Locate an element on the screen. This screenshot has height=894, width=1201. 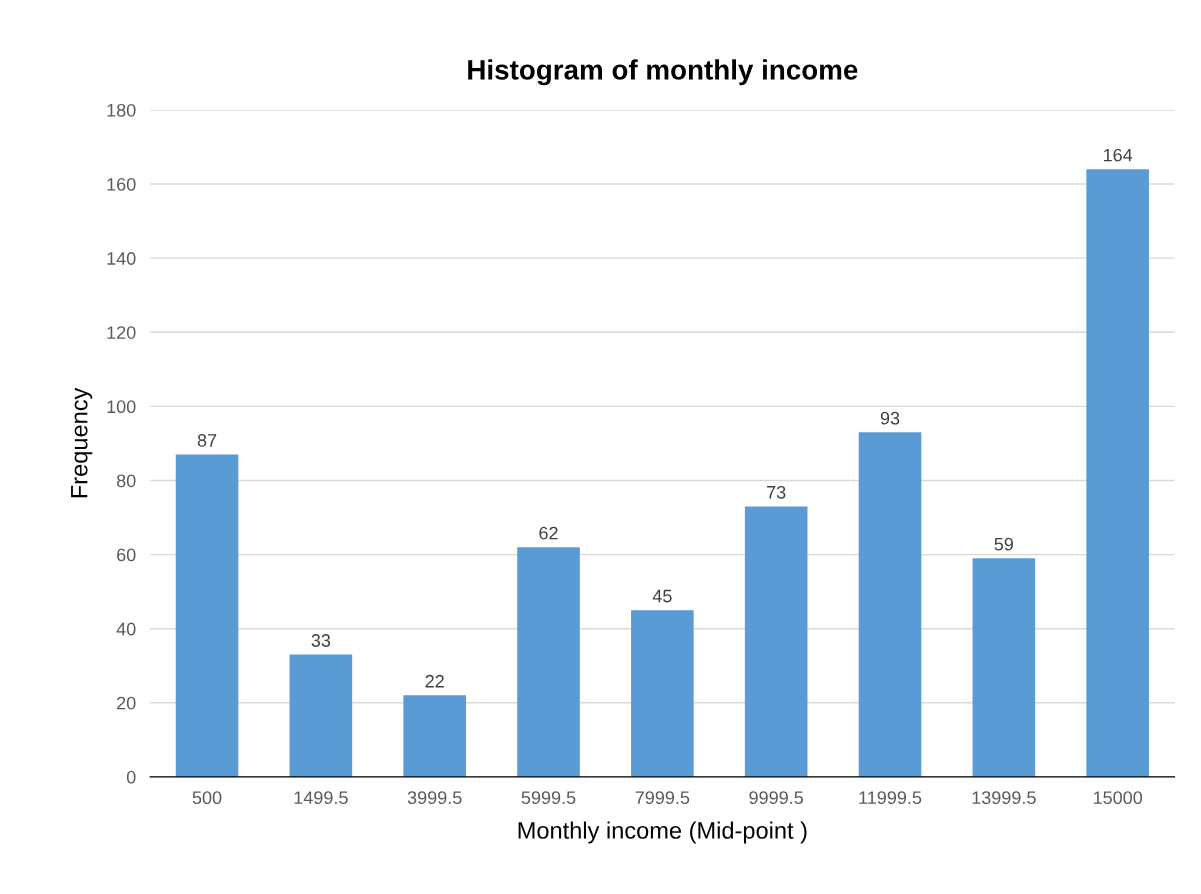
data-label: 62 is located at coordinates (548, 533).